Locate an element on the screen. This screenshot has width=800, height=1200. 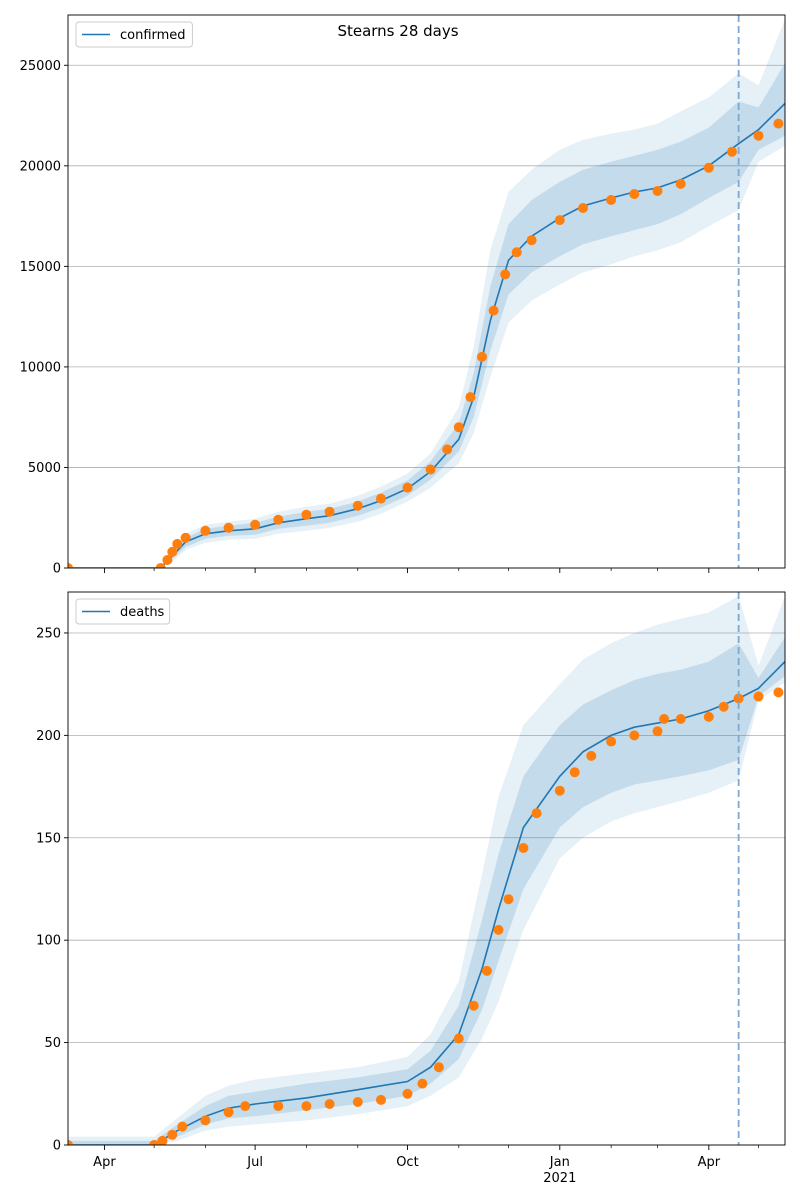
y-tick-label: 5000 is located at coordinates (44, 468).